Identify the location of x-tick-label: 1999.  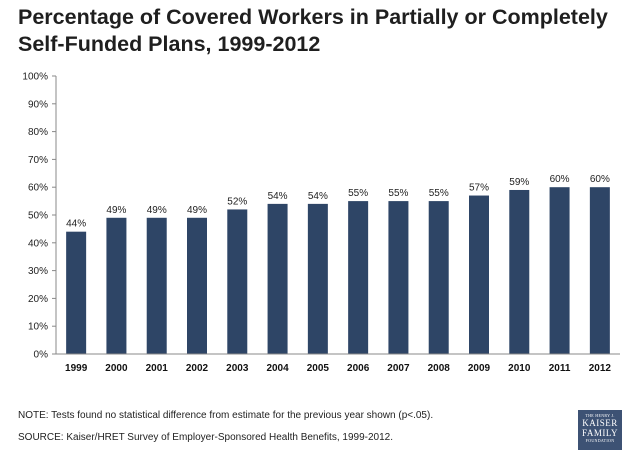
(76, 368).